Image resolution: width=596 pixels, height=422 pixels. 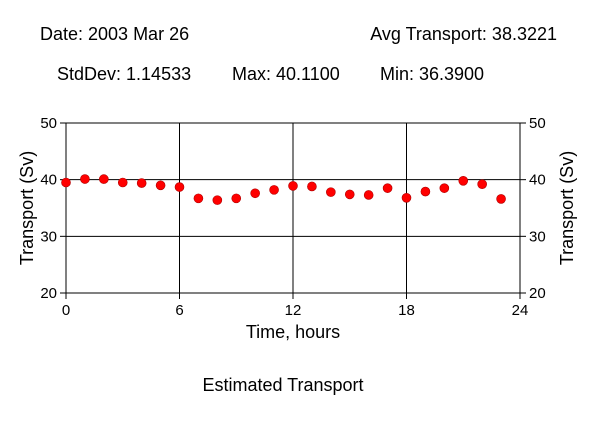 What do you see at coordinates (66, 310) in the screenshot?
I see `x-tick-label: 0` at bounding box center [66, 310].